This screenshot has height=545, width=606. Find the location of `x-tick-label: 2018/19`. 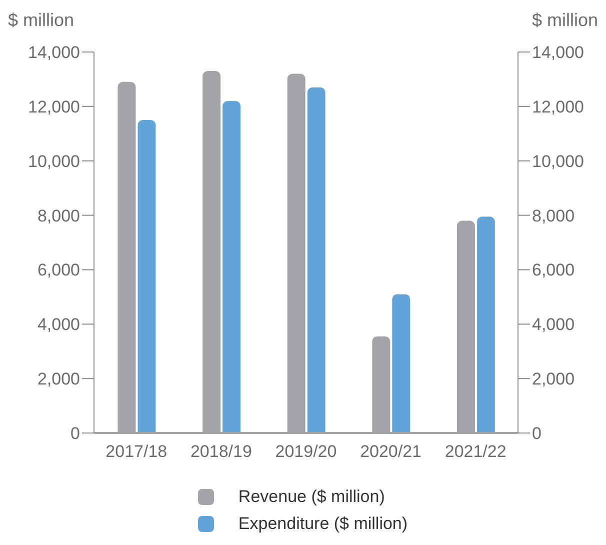

x-tick-label: 2018/19 is located at coordinates (221, 452).